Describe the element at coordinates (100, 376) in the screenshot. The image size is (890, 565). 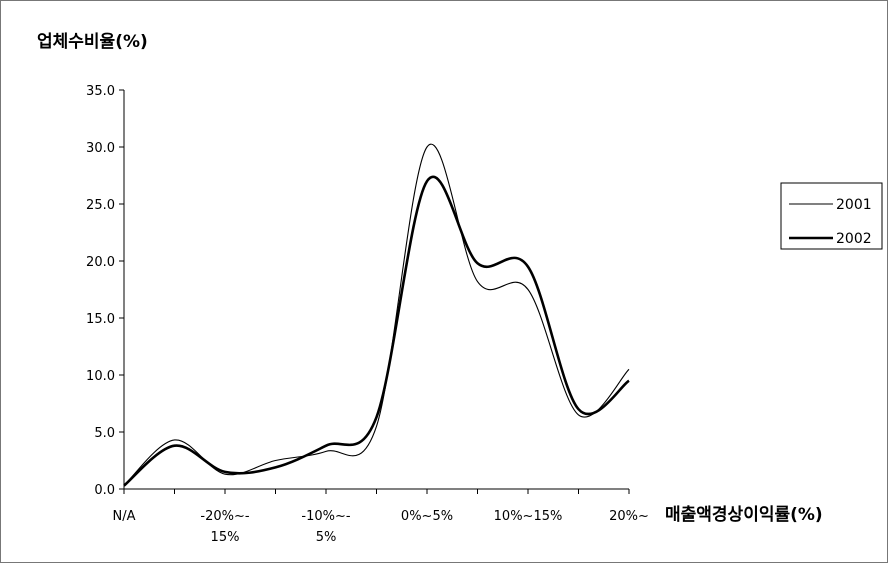
I see `y-tick-label: 10.0` at that location.